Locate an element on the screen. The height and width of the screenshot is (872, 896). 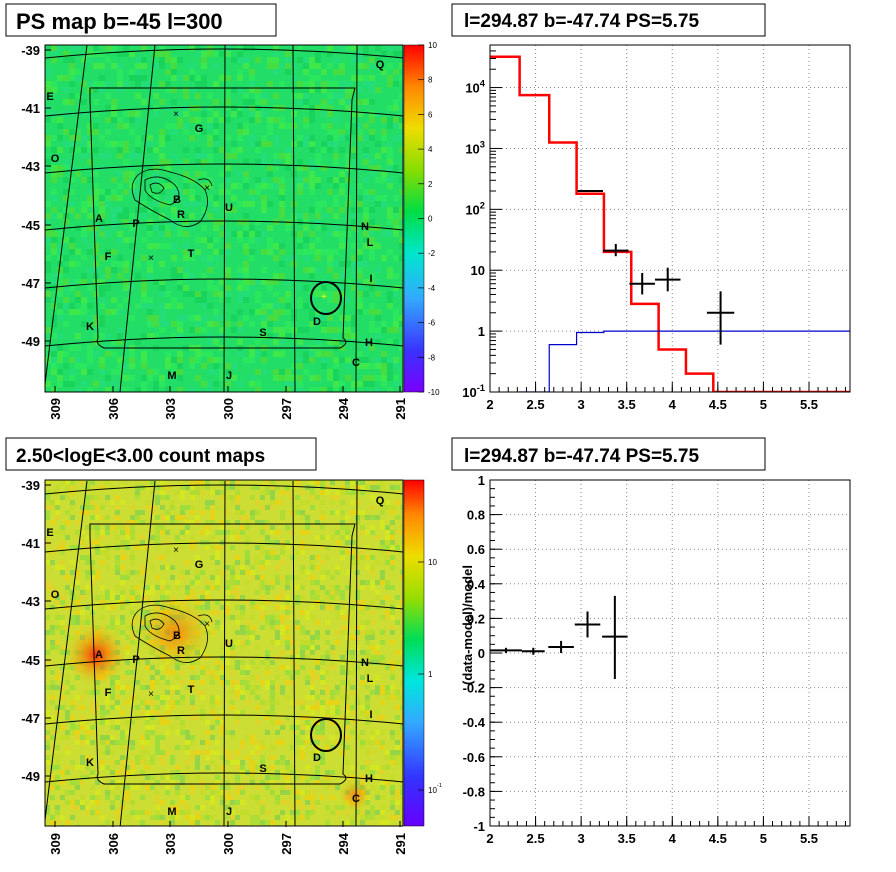
colorbar-bottom is located at coordinates (414, 653).